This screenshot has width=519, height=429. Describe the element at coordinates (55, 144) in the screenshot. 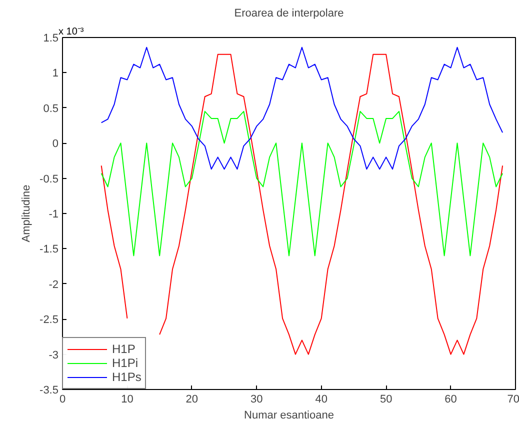

I see `y-tick-label: 0` at that location.